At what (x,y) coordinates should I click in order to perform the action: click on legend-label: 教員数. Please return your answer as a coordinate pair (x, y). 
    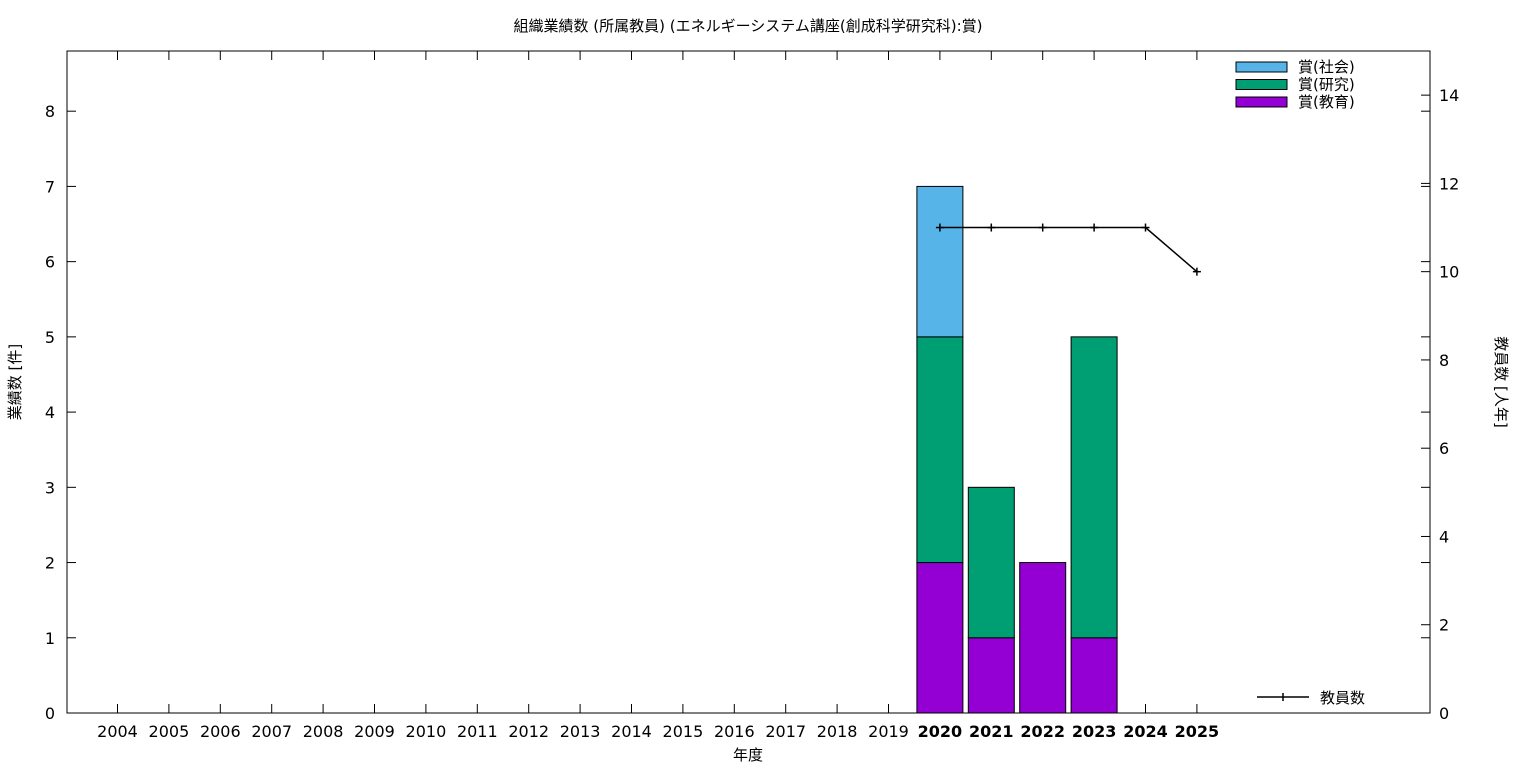
    Looking at the image, I should click on (1342, 698).